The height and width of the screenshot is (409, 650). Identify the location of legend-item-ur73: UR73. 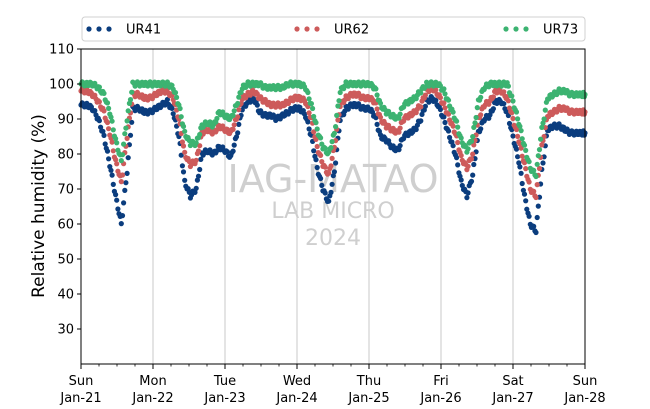
(540, 30).